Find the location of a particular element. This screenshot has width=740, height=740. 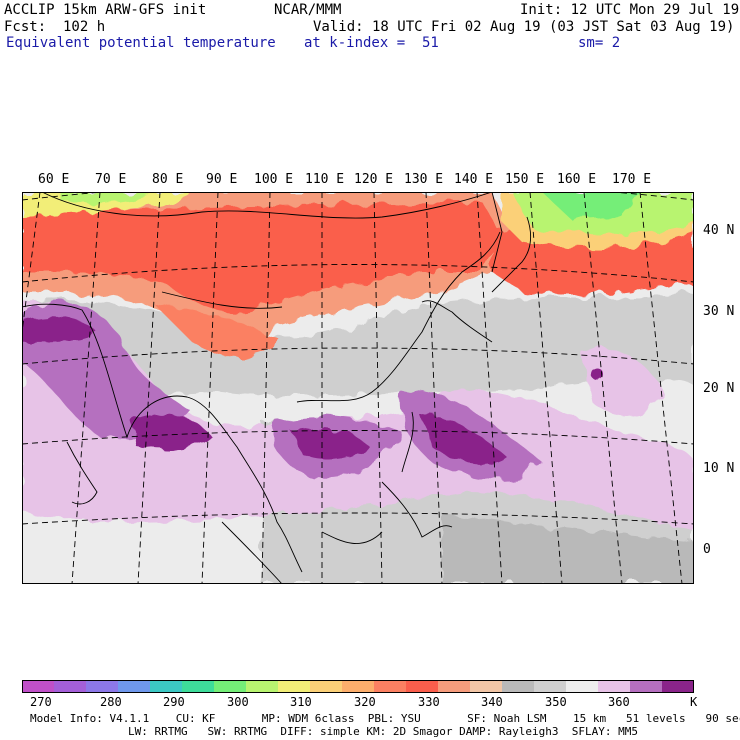

init-time: Init: 12 UTC Mon 29 Jul 19 is located at coordinates (630, 10).